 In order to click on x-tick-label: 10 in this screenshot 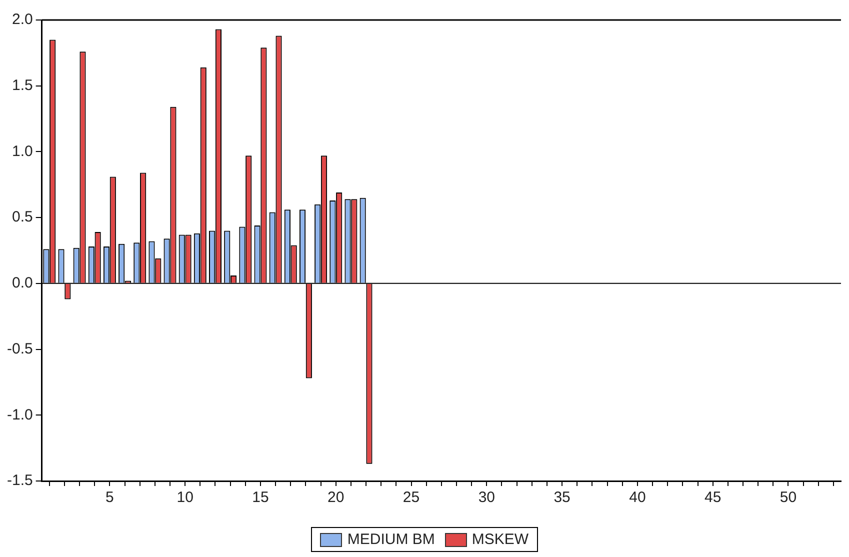, I will do `click(185, 497)`.